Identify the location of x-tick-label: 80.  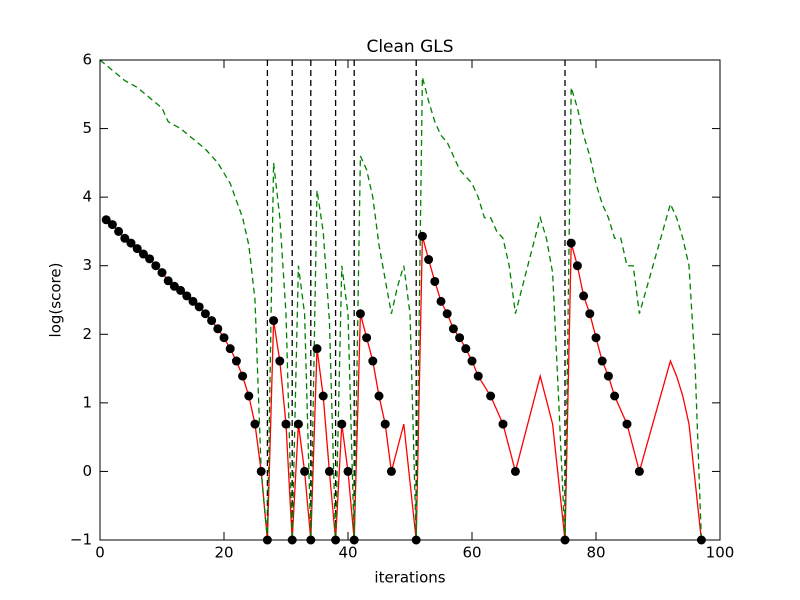
(595, 553).